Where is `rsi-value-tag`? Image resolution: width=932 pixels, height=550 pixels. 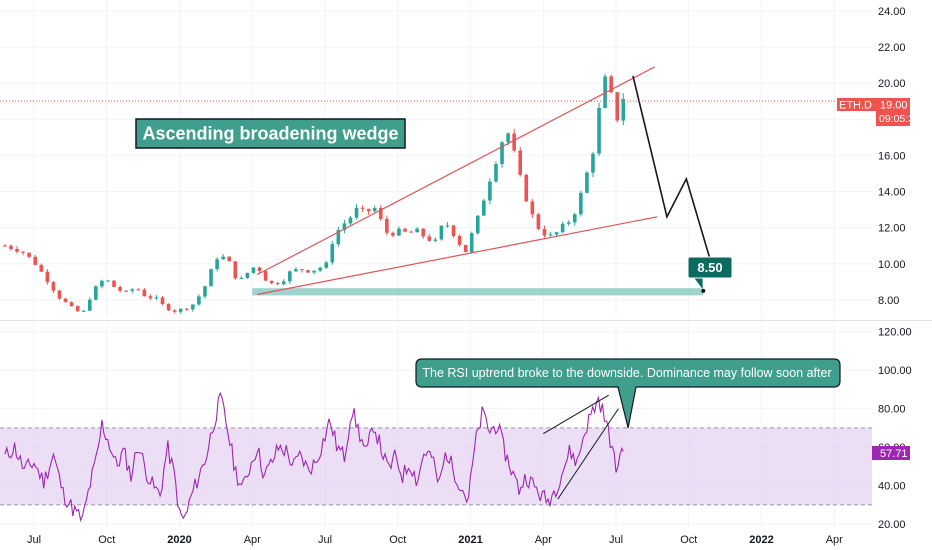 rsi-value-tag is located at coordinates (891, 453).